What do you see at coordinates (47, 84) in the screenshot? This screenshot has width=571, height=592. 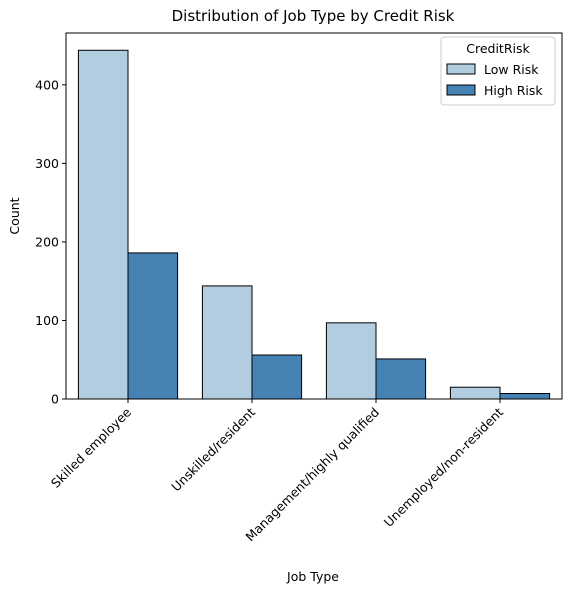 I see `y-tick-label-4: 400` at bounding box center [47, 84].